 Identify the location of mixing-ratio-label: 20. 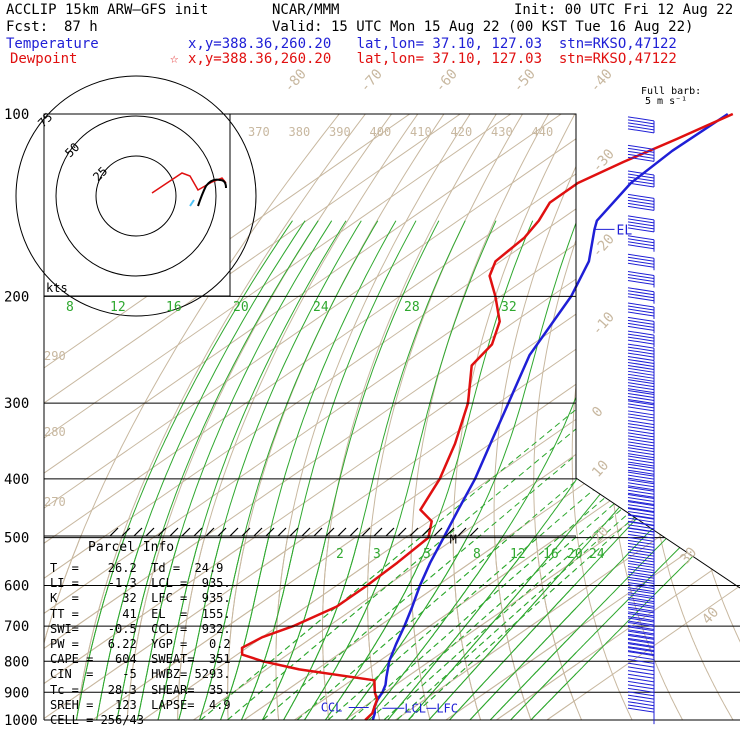
(241, 307).